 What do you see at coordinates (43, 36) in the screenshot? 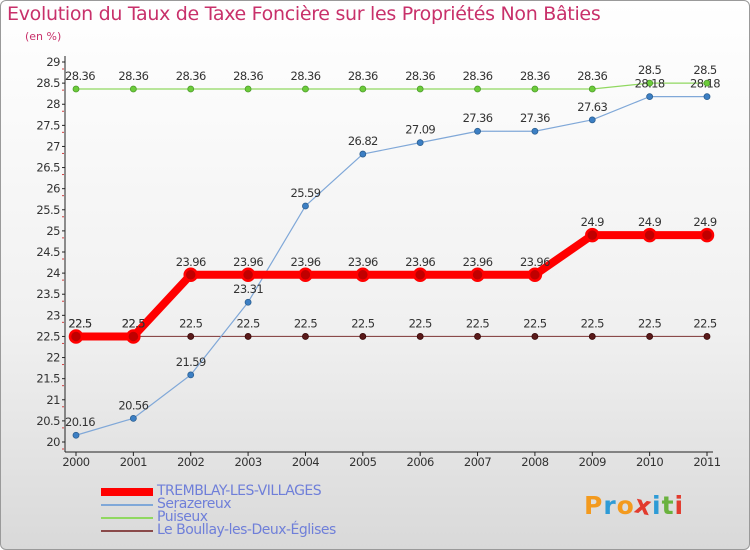
I see `chart-subtitle: (en %)` at bounding box center [43, 36].